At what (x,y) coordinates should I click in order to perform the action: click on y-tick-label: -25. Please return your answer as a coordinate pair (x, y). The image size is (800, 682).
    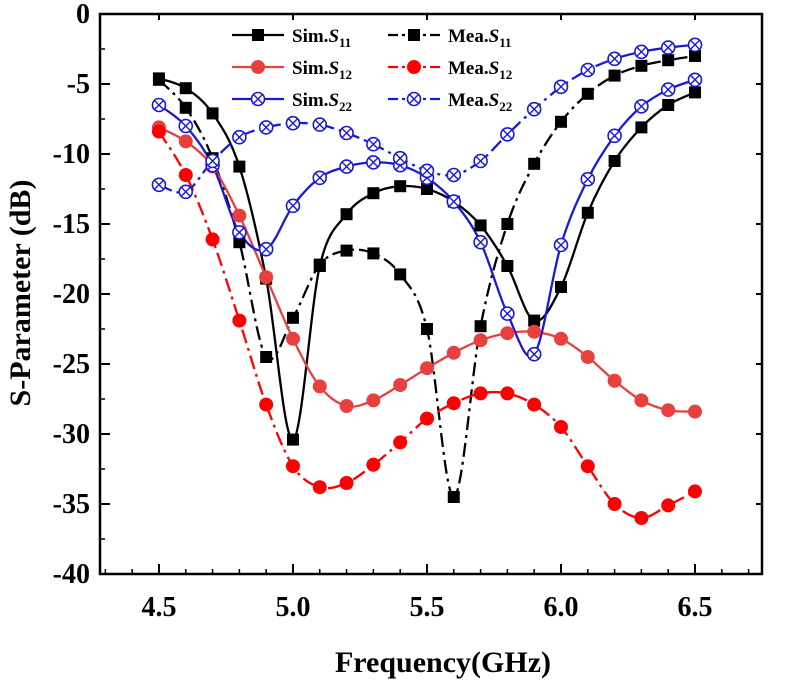
    Looking at the image, I should click on (71, 364).